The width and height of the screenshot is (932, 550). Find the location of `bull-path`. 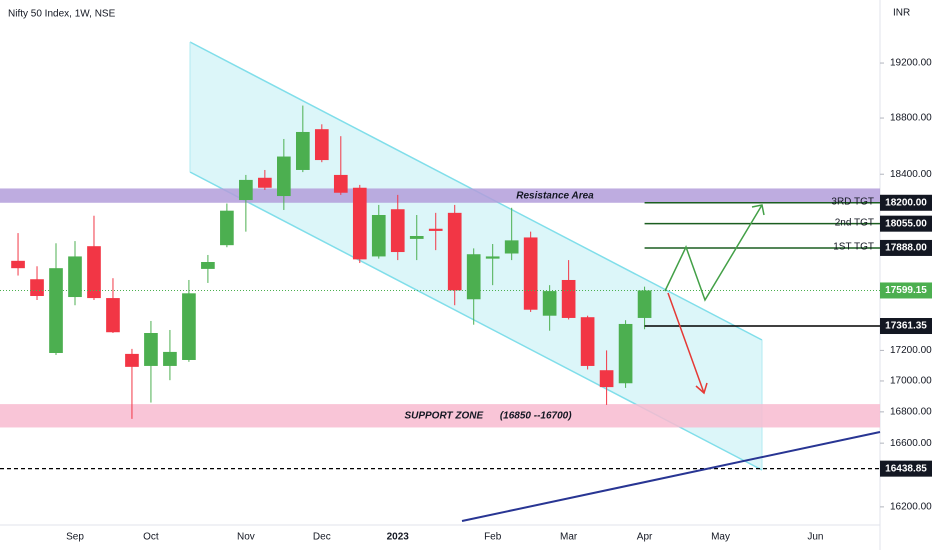

bull-path is located at coordinates (713, 253).